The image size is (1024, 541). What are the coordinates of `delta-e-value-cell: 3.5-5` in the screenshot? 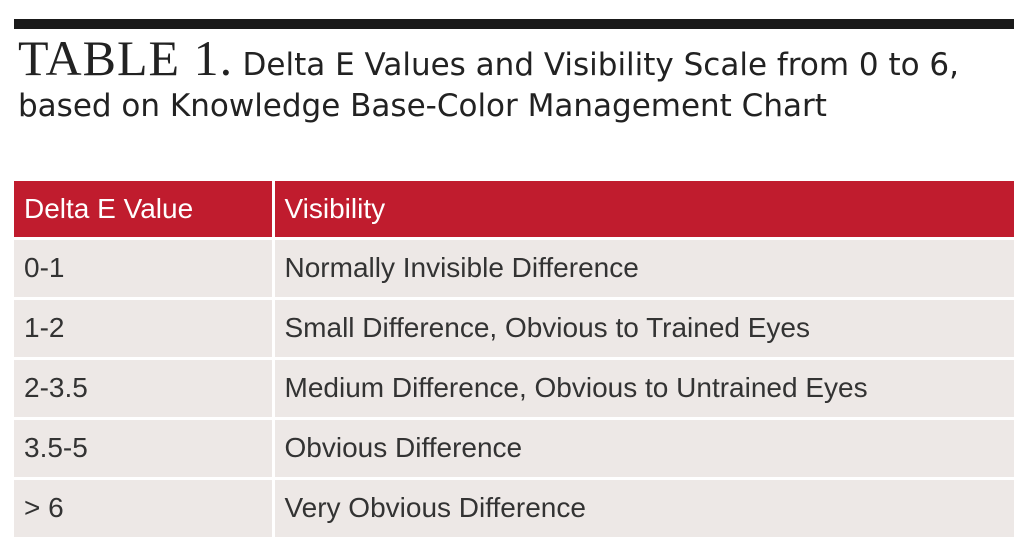 It's located at (144, 448).